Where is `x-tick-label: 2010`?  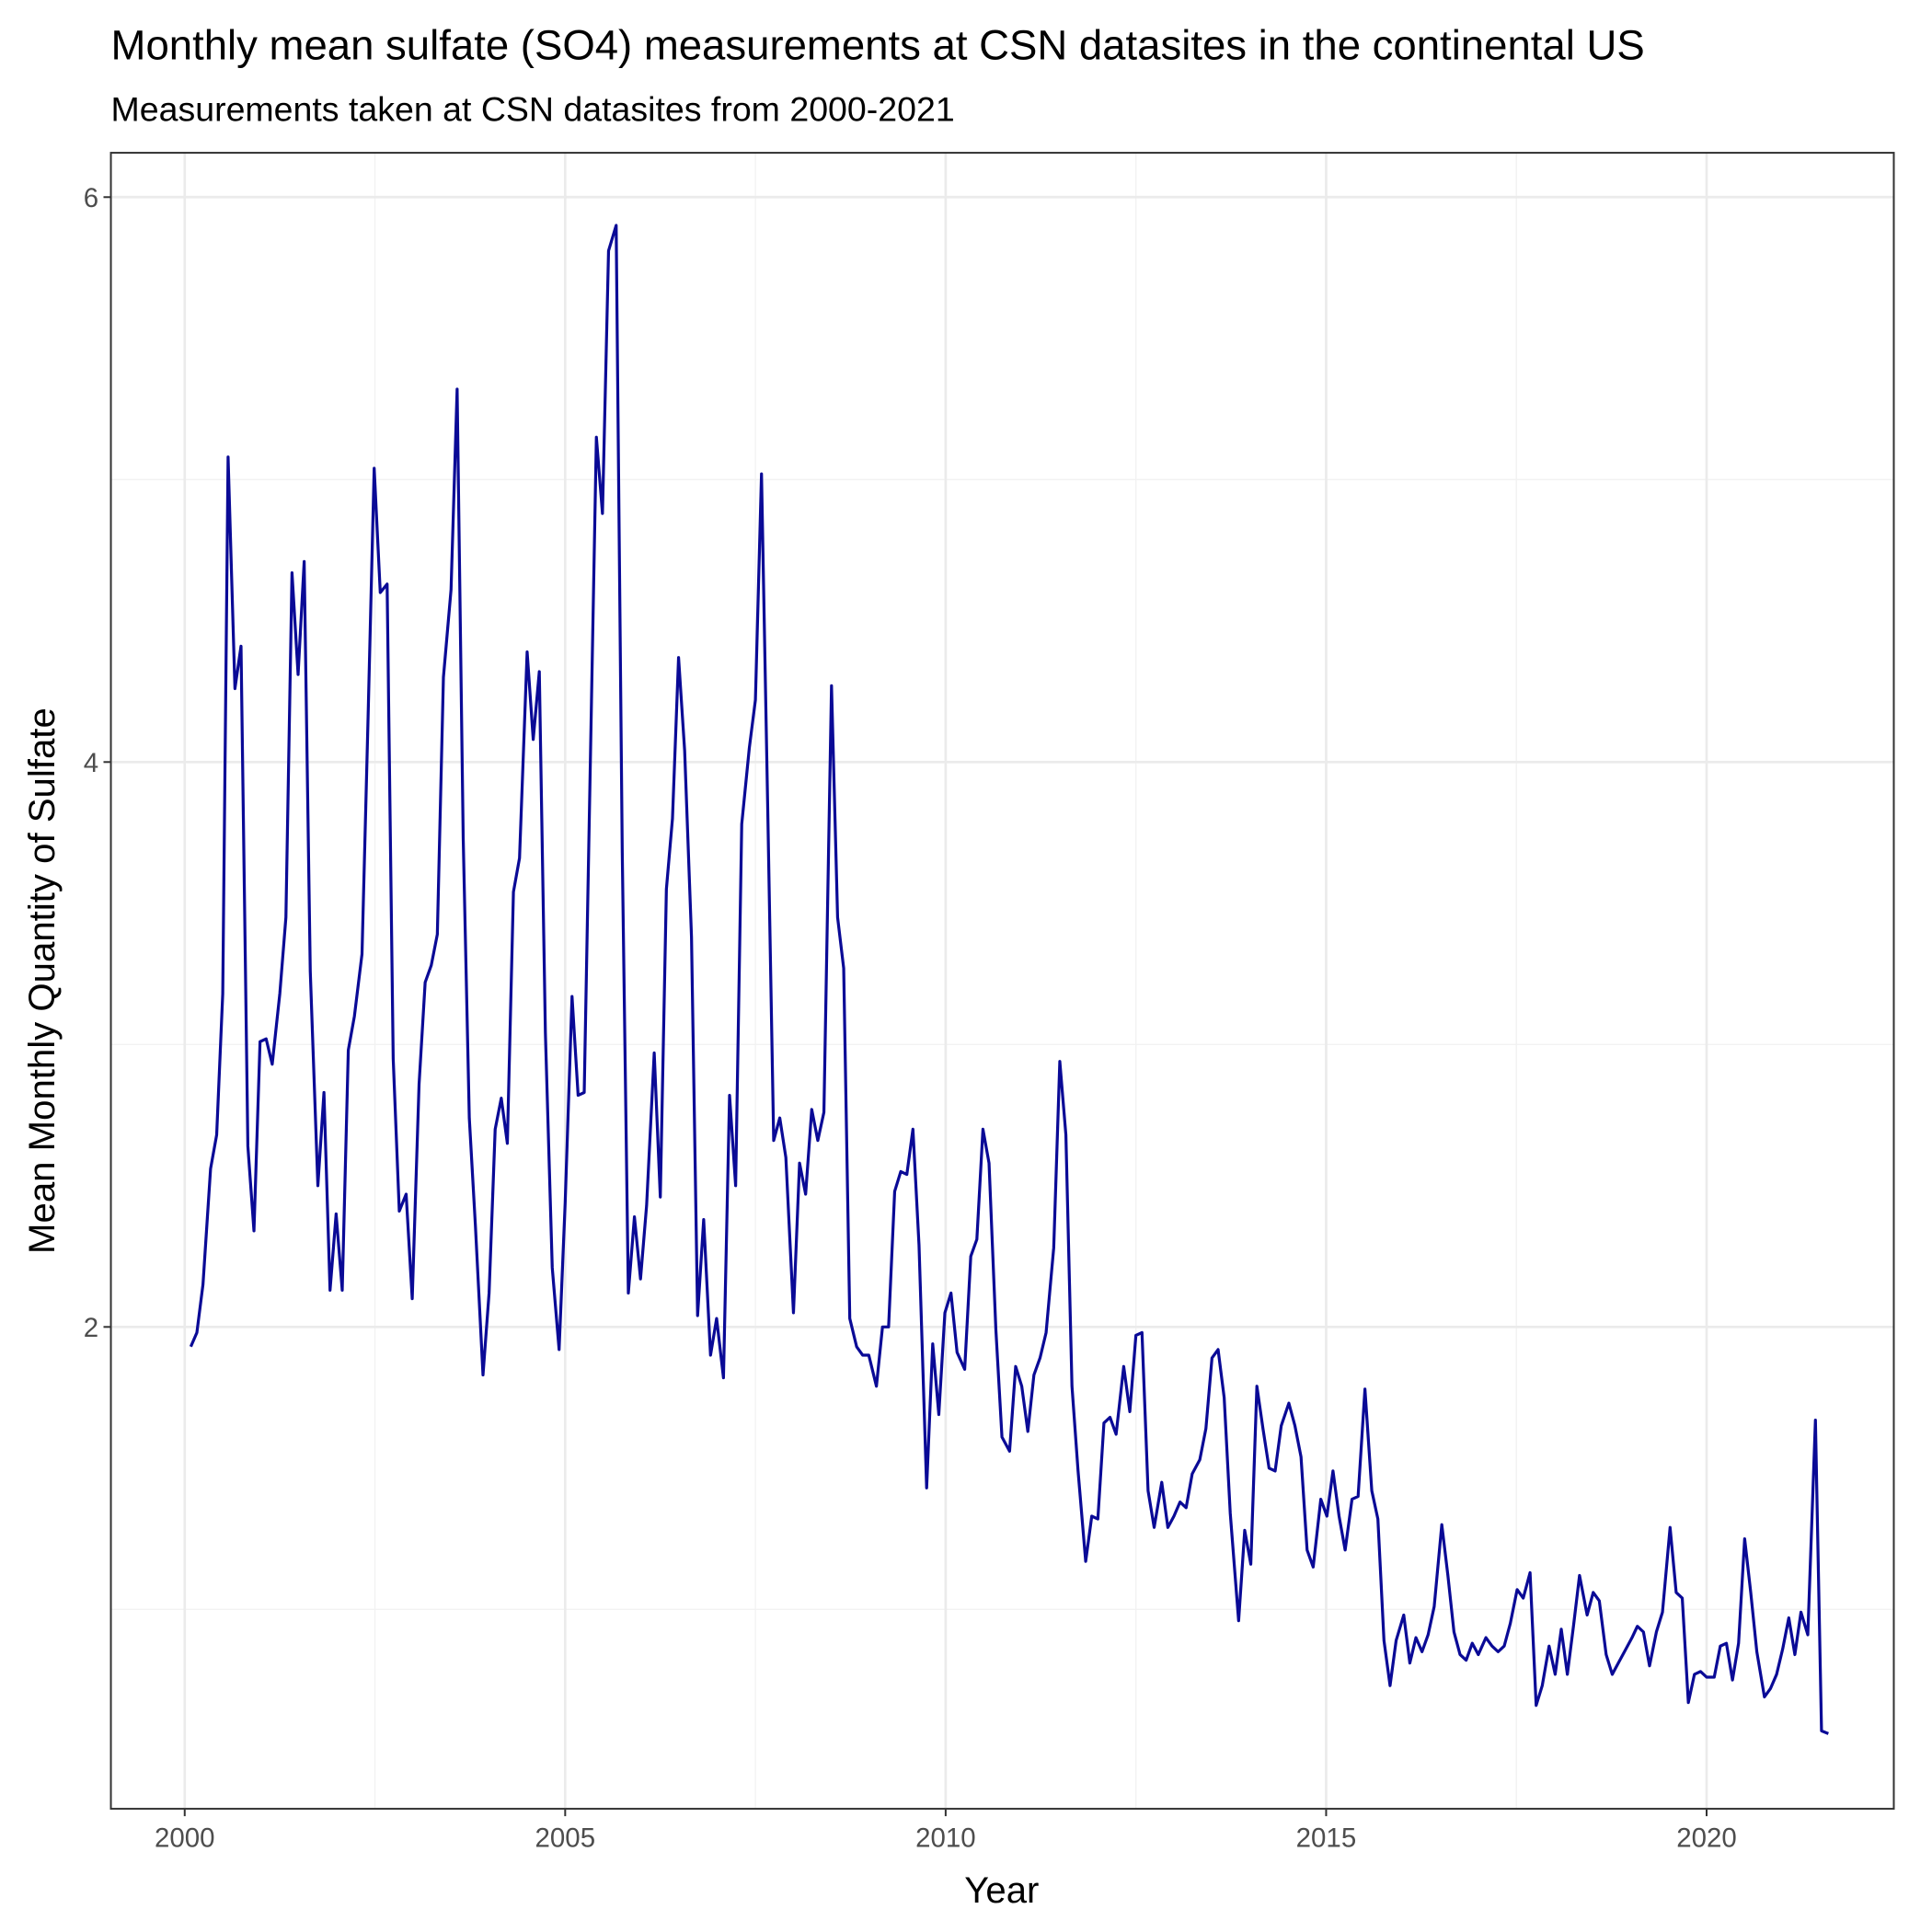
x-tick-label: 2010 is located at coordinates (945, 1838).